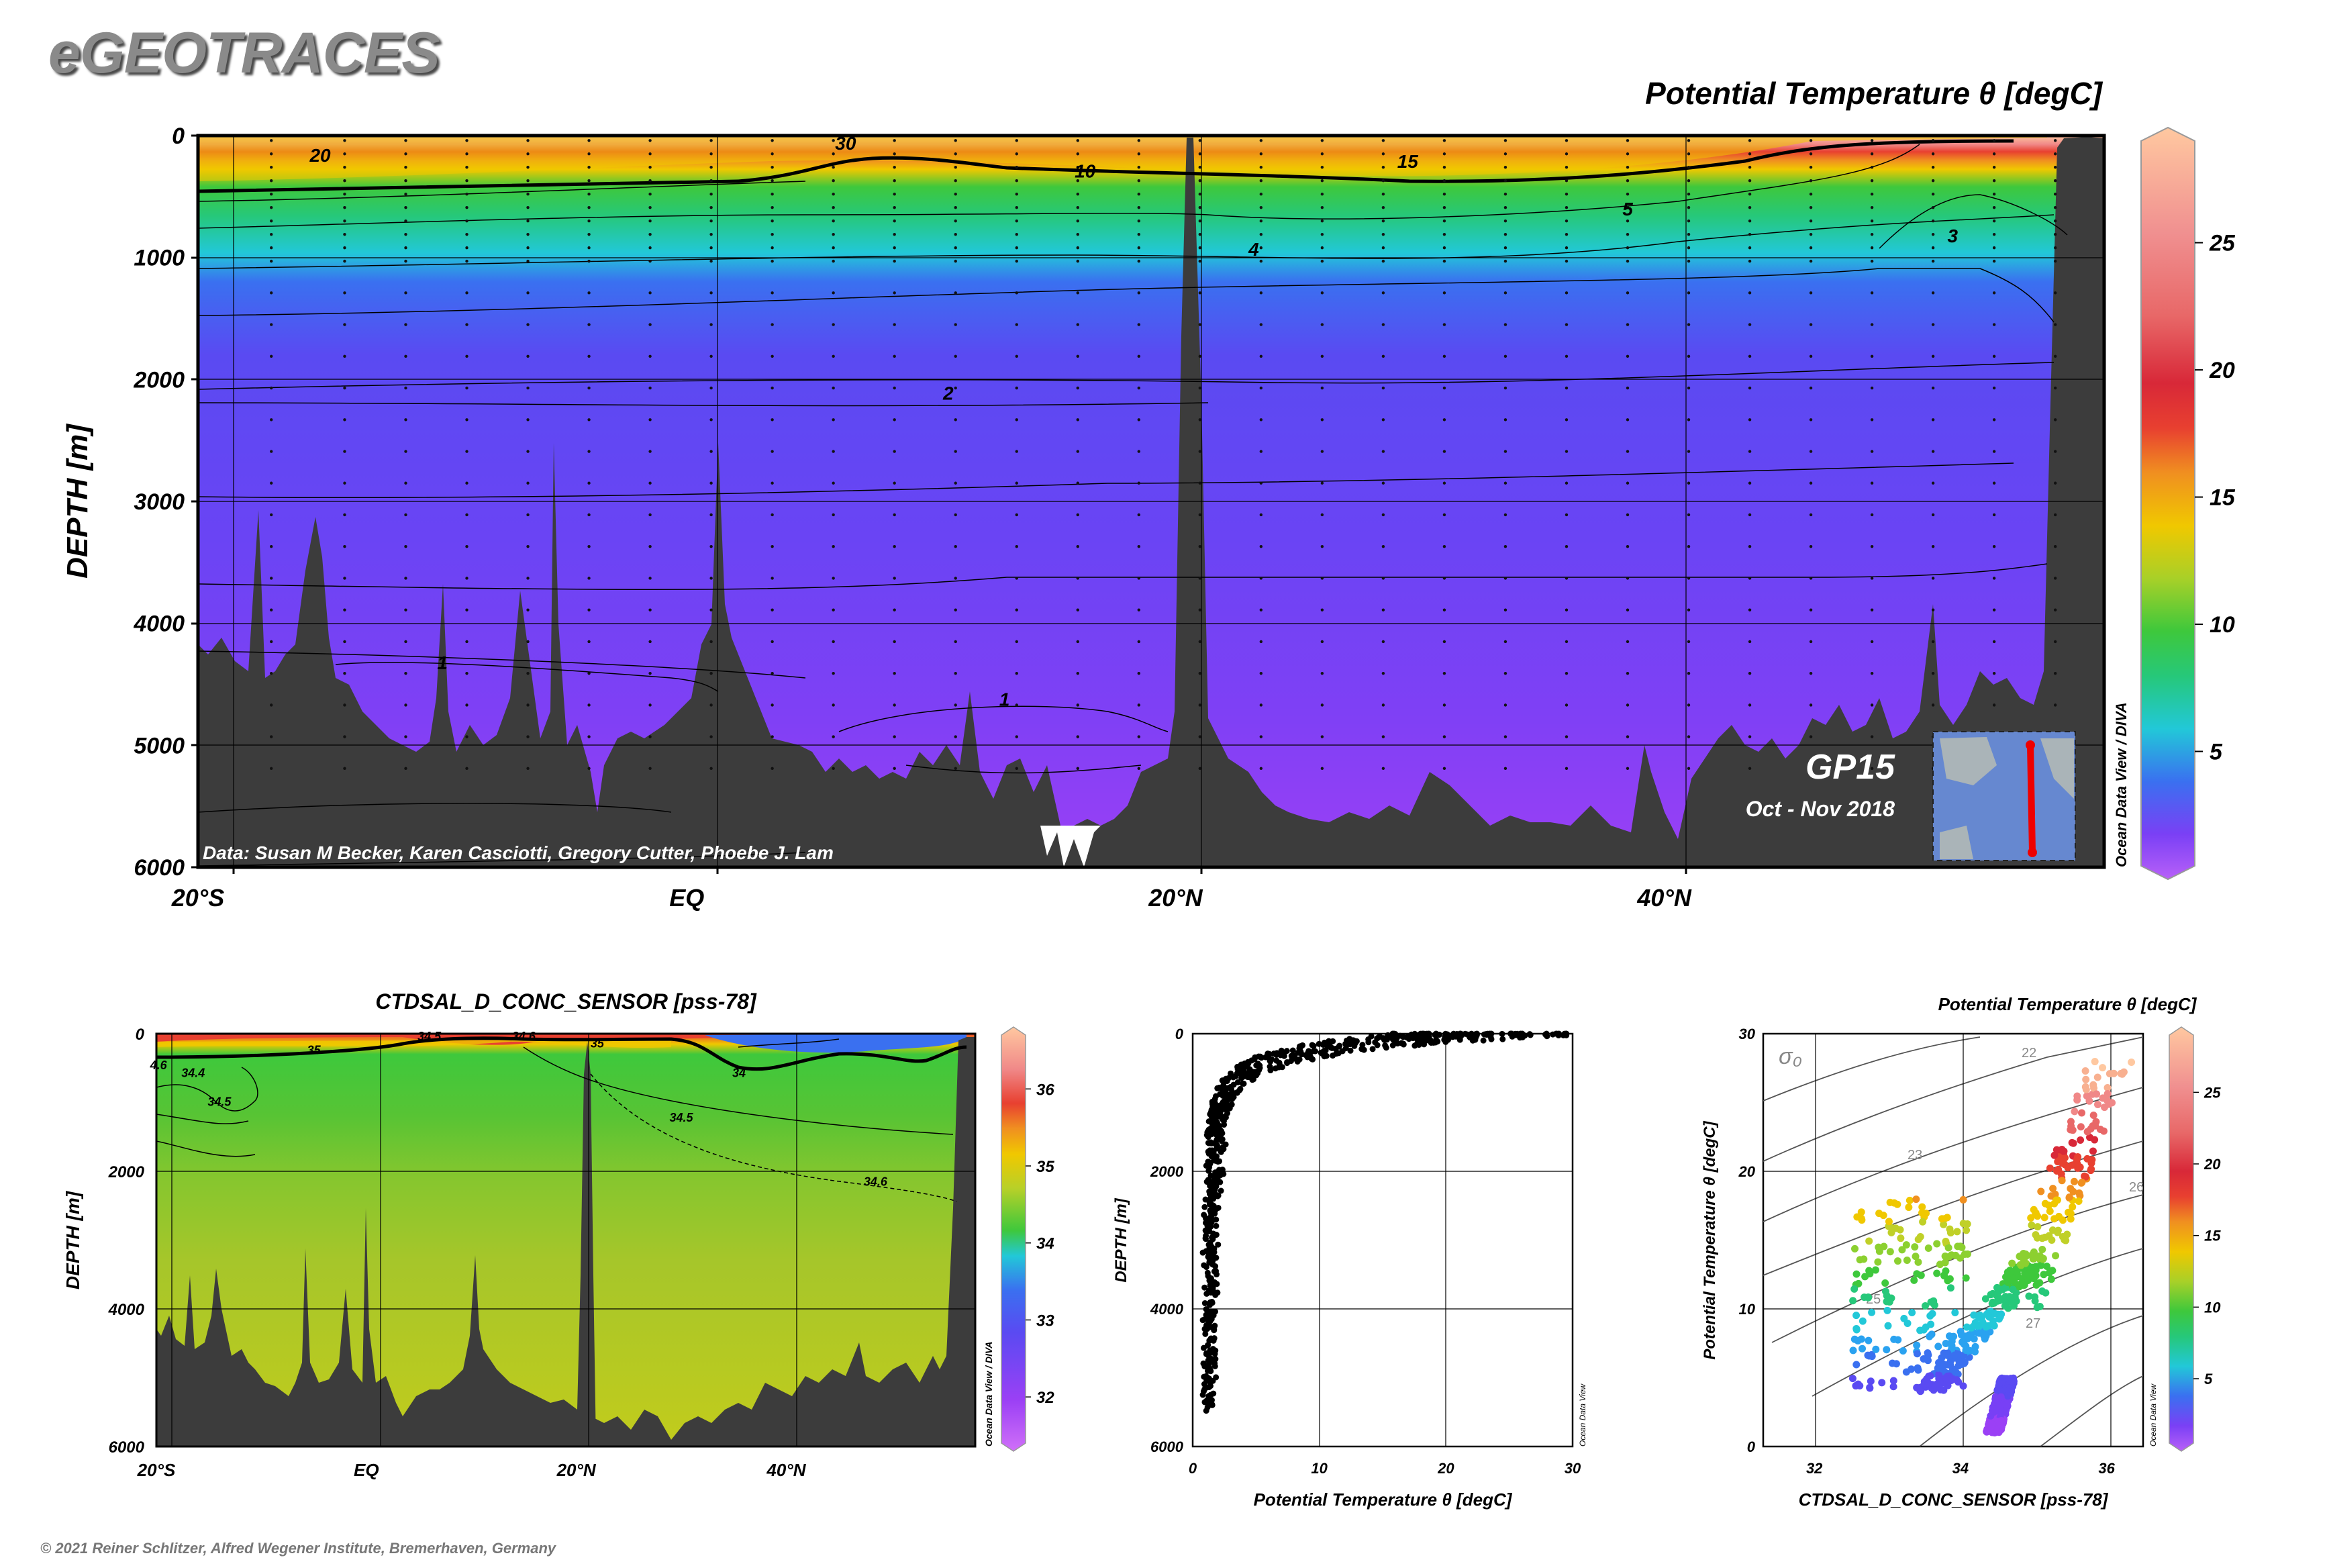  What do you see at coordinates (159, 624) in the screenshot?
I see `section-theta-y-tick: 4000` at bounding box center [159, 624].